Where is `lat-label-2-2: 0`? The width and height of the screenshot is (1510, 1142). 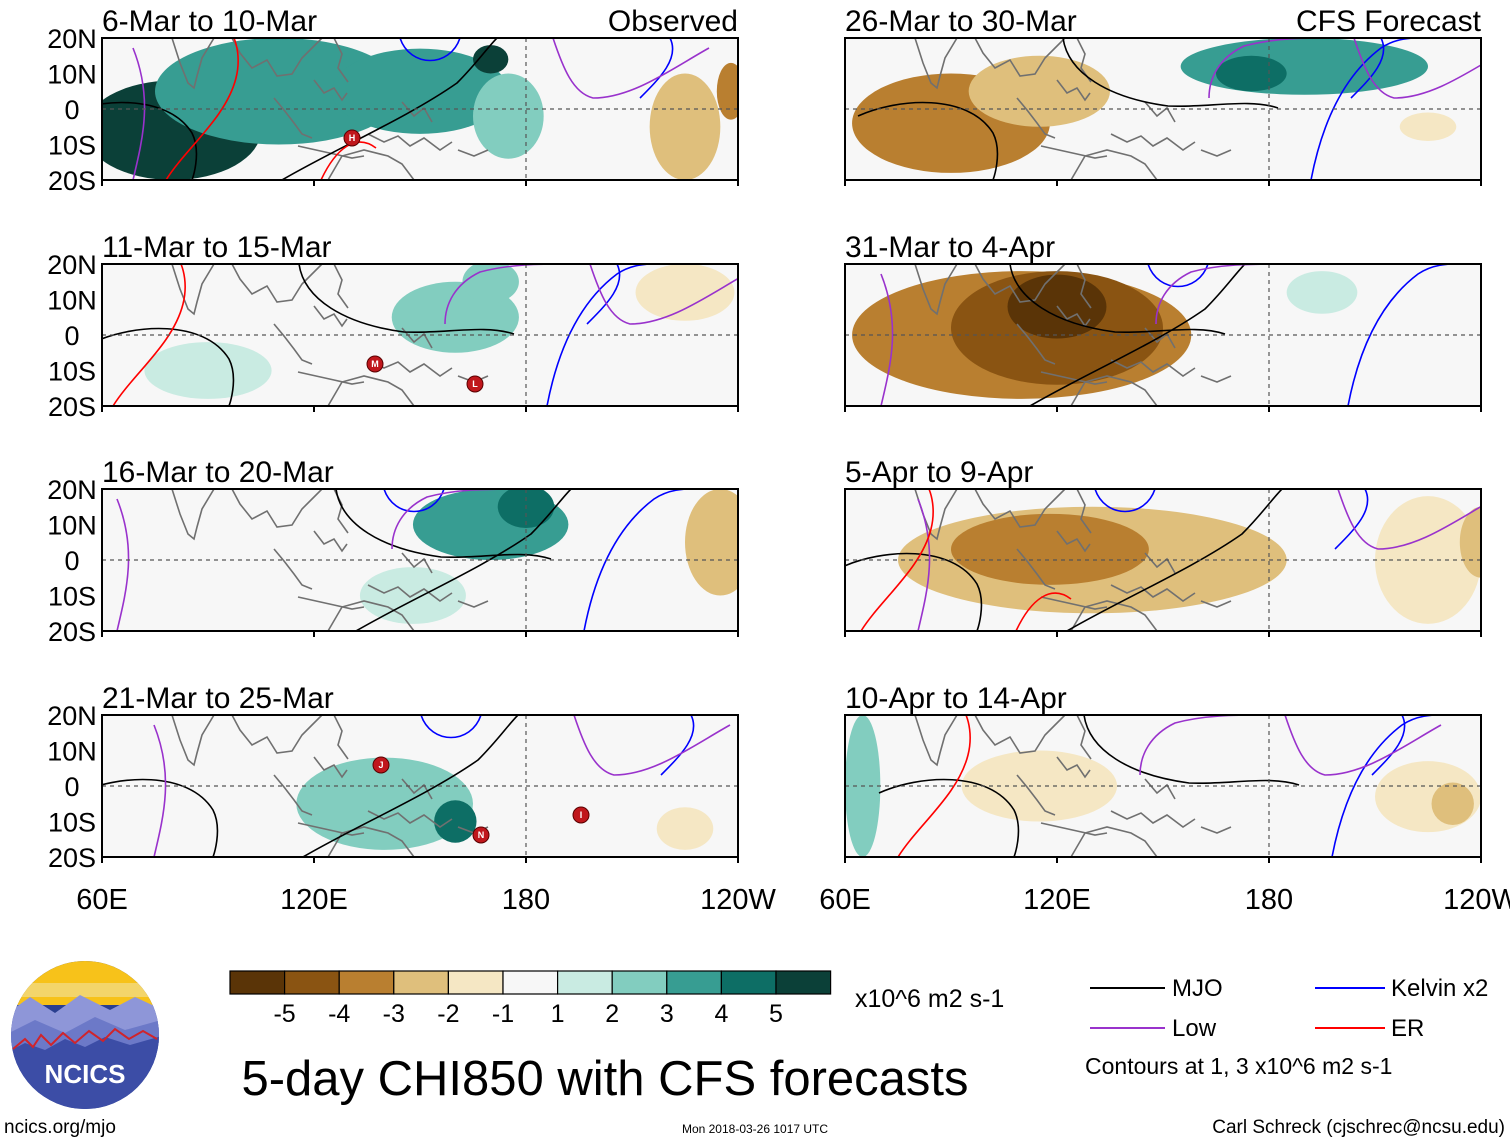
lat-label-2-2: 0 is located at coordinates (71, 561).